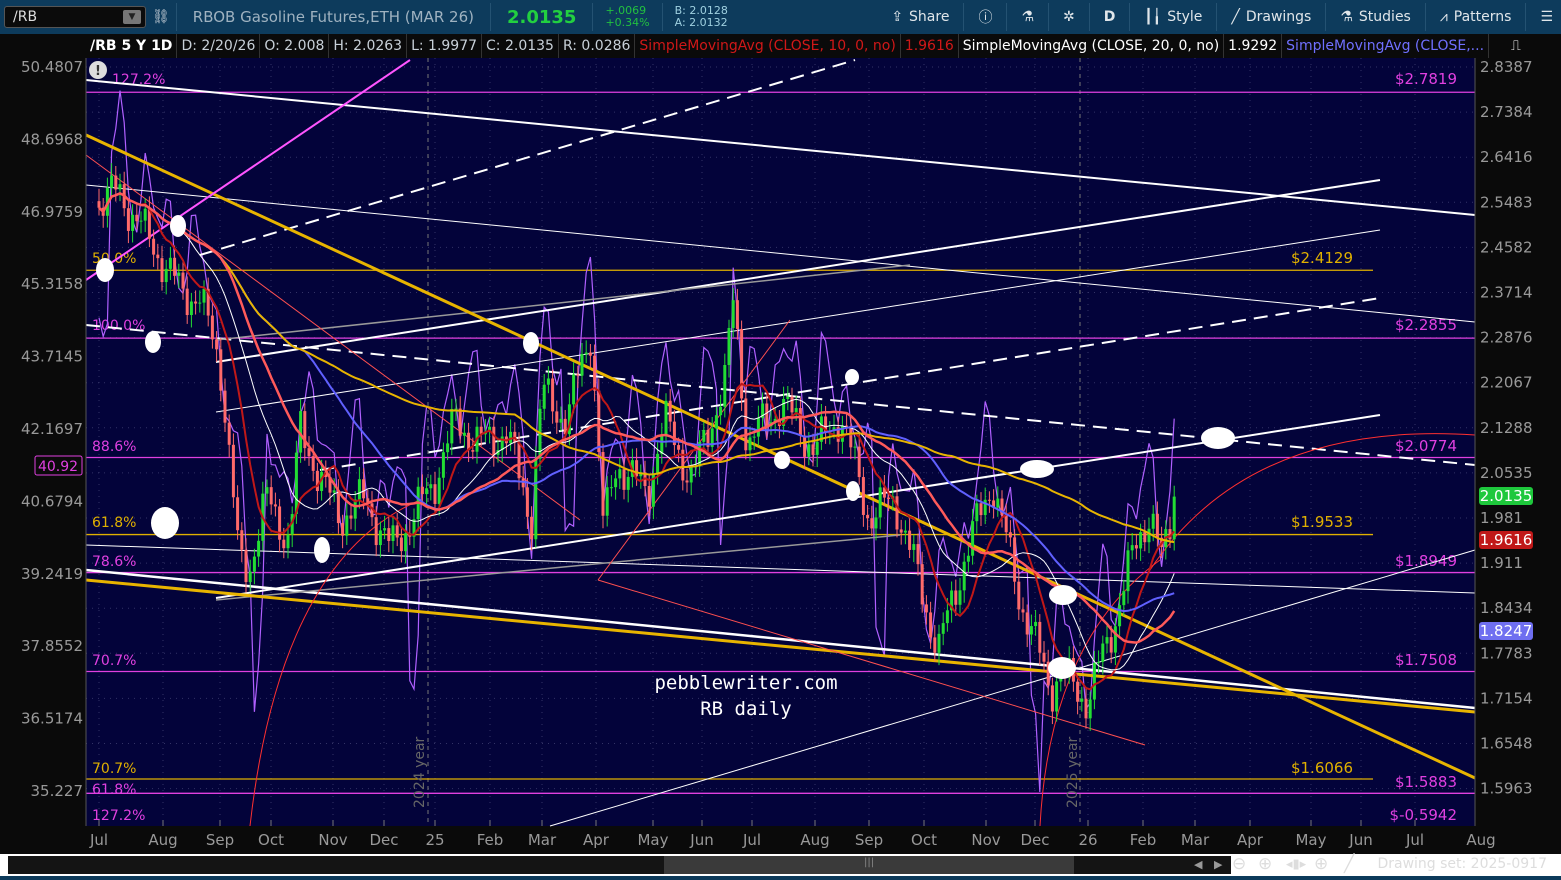 This screenshot has width=1561, height=880. I want to click on studies-button: ⚗ Studies, so click(1375, 17).